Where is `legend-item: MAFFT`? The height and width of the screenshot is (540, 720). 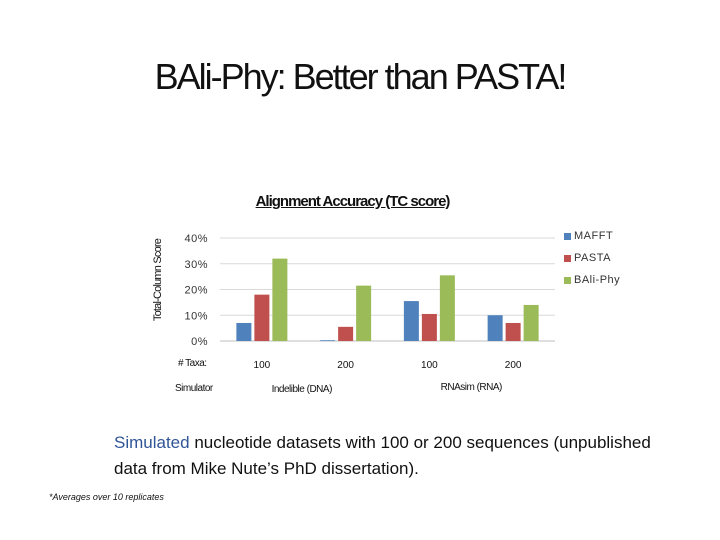 legend-item: MAFFT is located at coordinates (592, 236).